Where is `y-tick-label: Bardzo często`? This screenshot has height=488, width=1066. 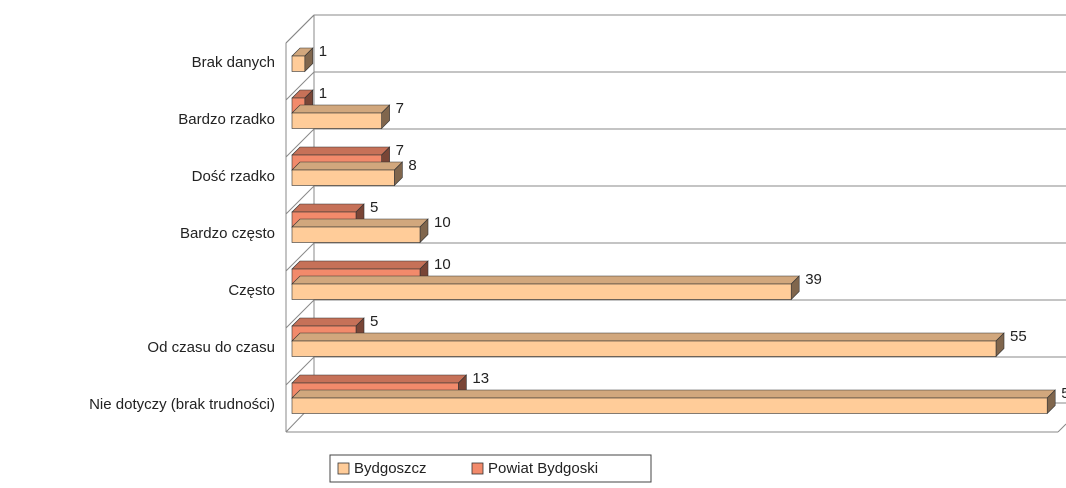 y-tick-label: Bardzo często is located at coordinates (227, 233).